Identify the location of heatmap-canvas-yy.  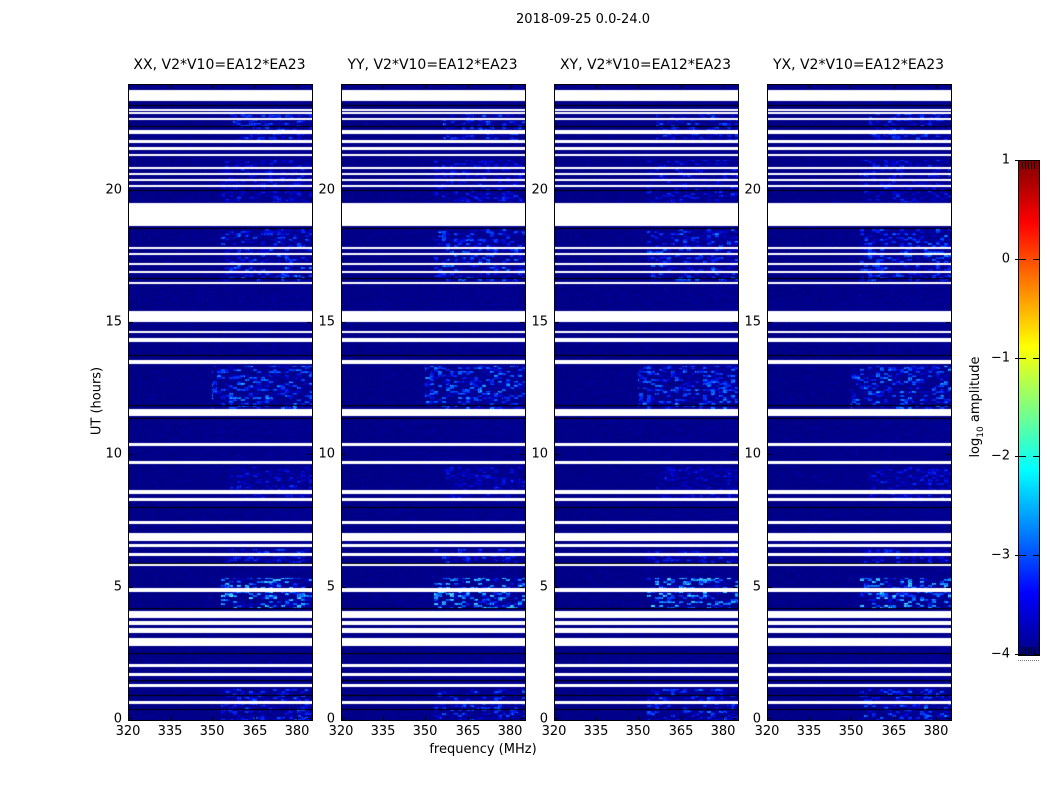
(433, 402).